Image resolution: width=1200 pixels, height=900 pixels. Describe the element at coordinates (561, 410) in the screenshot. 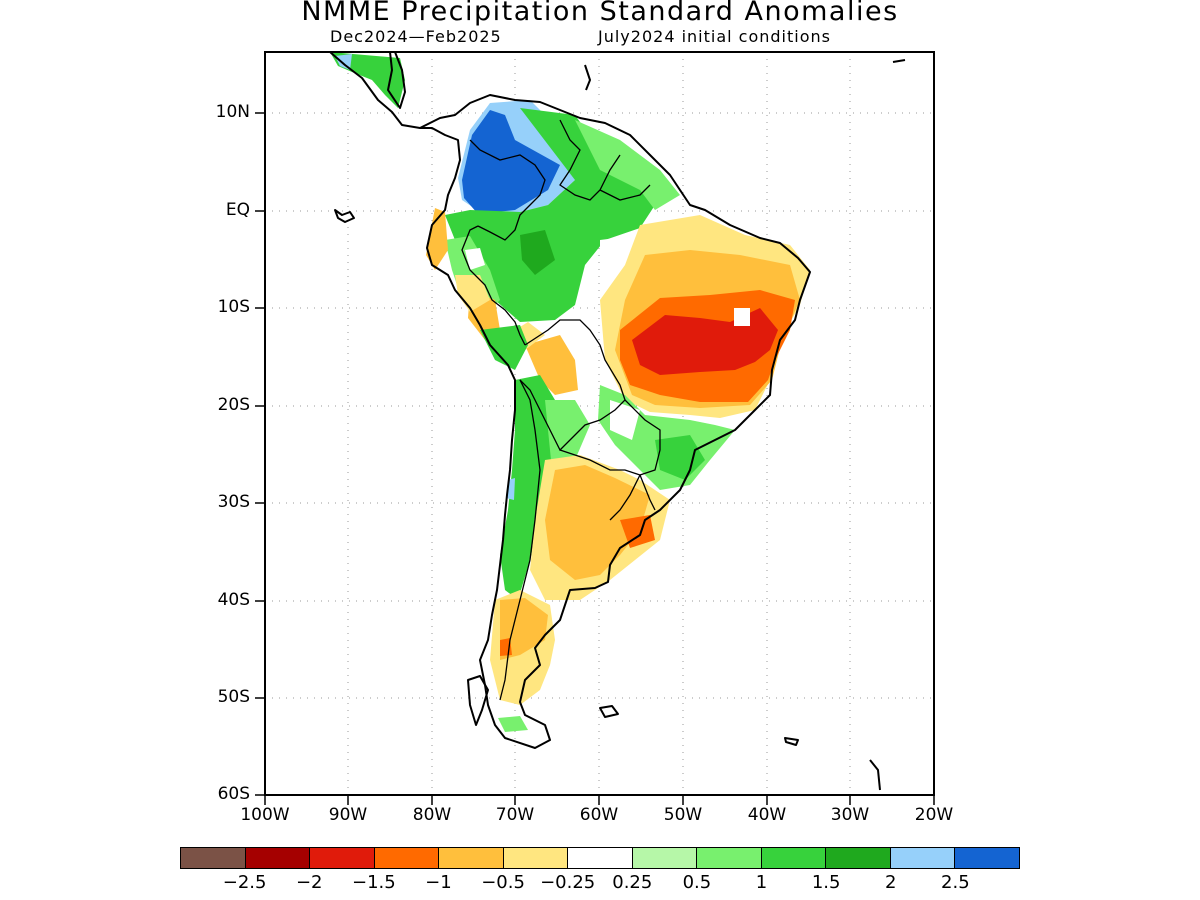

I see `country-borders` at that location.